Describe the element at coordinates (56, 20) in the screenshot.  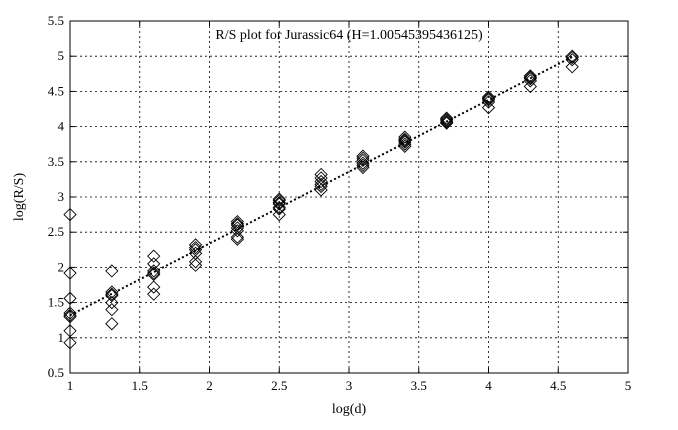
I see `y-tick-label: 5.5` at that location.